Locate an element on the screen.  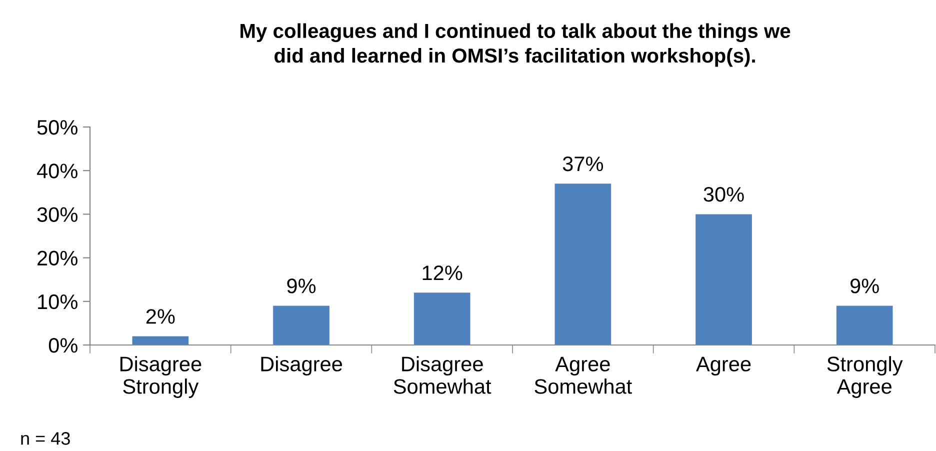
y-tick-label: 50% is located at coordinates (57, 127).